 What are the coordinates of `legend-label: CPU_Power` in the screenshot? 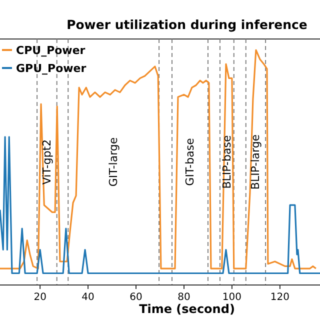 It's located at (51, 50).